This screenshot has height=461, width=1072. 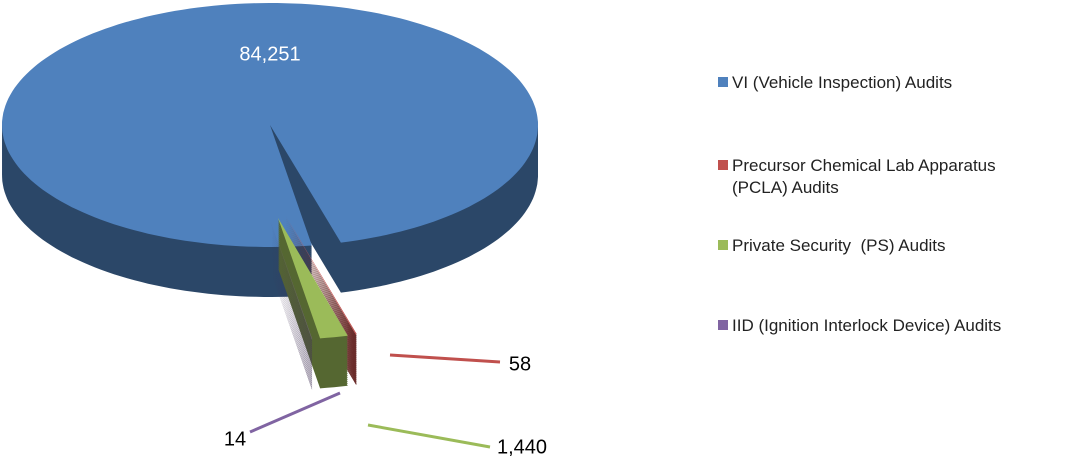 What do you see at coordinates (839, 245) in the screenshot?
I see `legend-label: Private Security (PS) Audits` at bounding box center [839, 245].